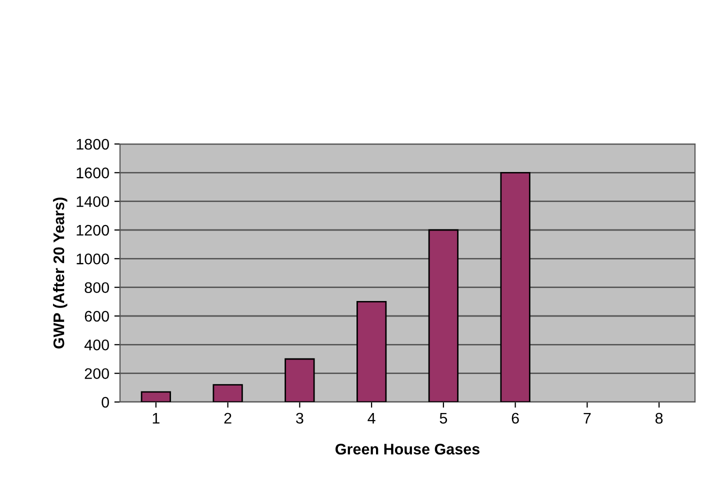 This screenshot has width=701, height=498. What do you see at coordinates (92, 230) in the screenshot?
I see `y-tick-label: 1200` at bounding box center [92, 230].